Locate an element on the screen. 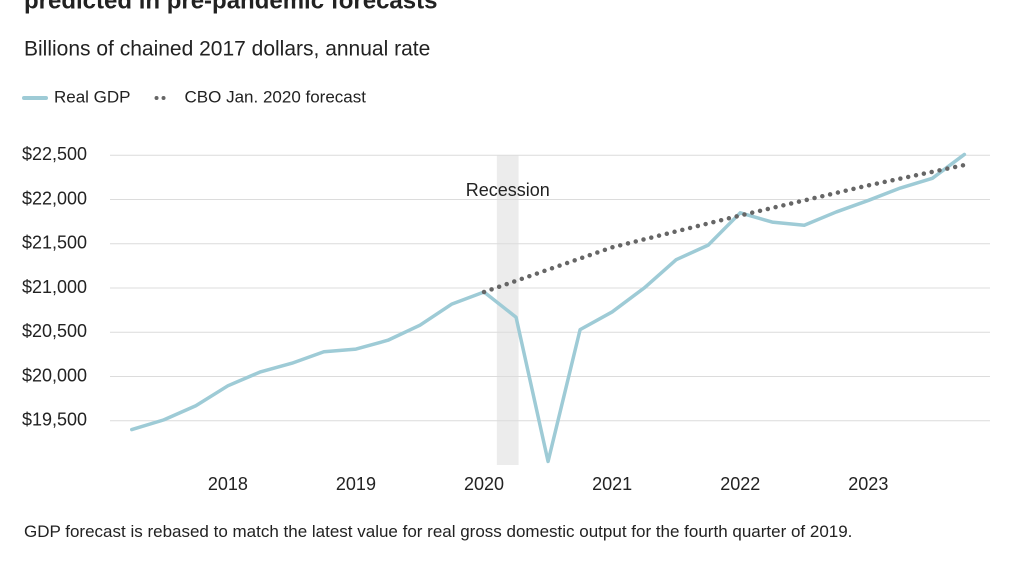 This screenshot has width=1024, height=570. y-tick-label: $19,500 is located at coordinates (54, 420).